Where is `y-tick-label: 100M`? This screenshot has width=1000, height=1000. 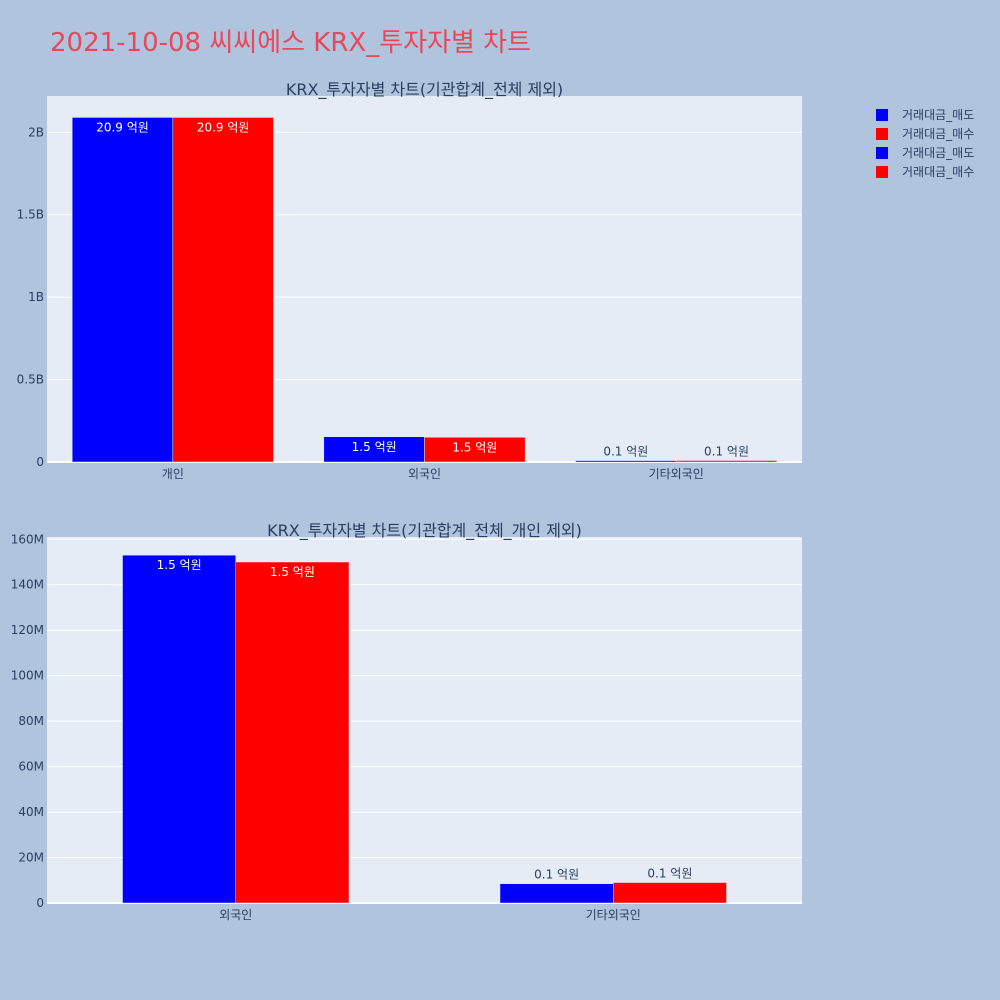 y-tick-label: 100M is located at coordinates (27, 676).